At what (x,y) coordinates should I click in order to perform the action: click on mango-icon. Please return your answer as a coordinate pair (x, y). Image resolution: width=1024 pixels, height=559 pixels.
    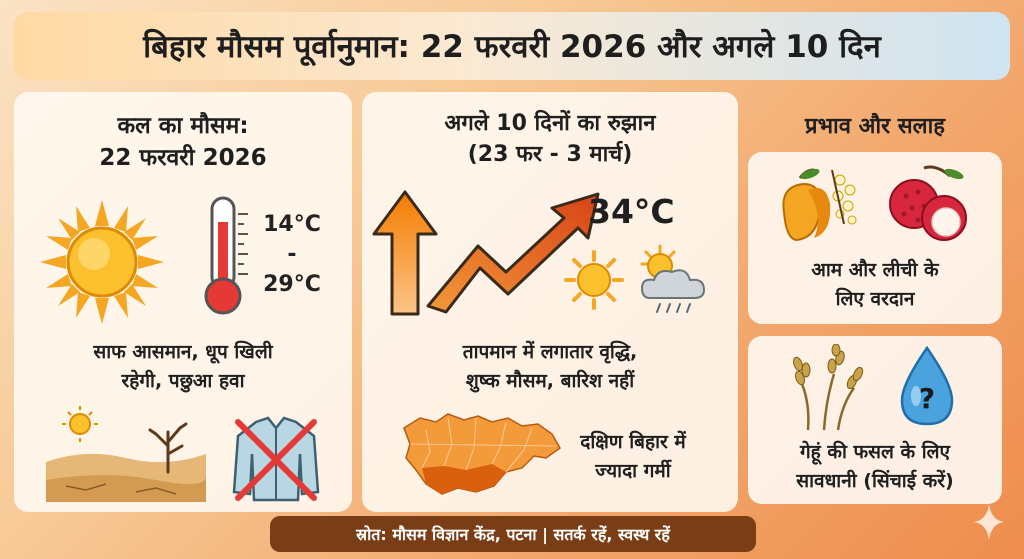
    Looking at the image, I should click on (819, 205).